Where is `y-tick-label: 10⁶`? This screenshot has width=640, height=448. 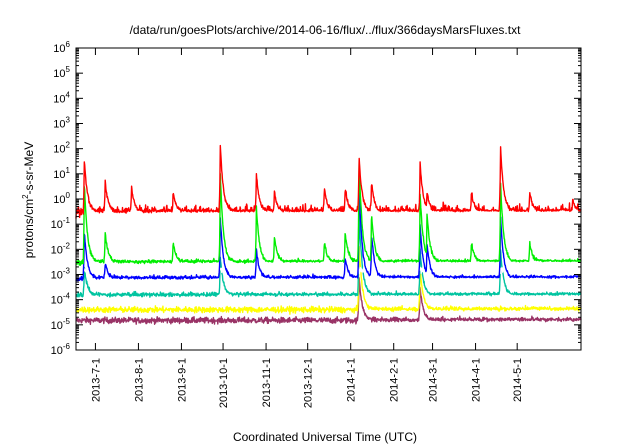
y-tick-label: 10⁶ is located at coordinates (61, 47).